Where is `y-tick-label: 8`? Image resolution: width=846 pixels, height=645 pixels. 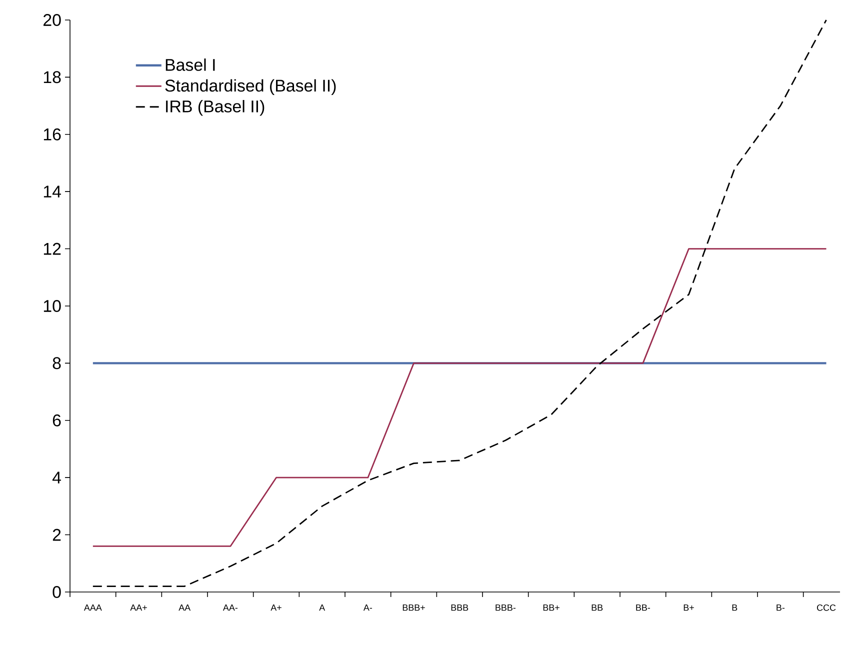 y-tick-label: 8 is located at coordinates (56, 363).